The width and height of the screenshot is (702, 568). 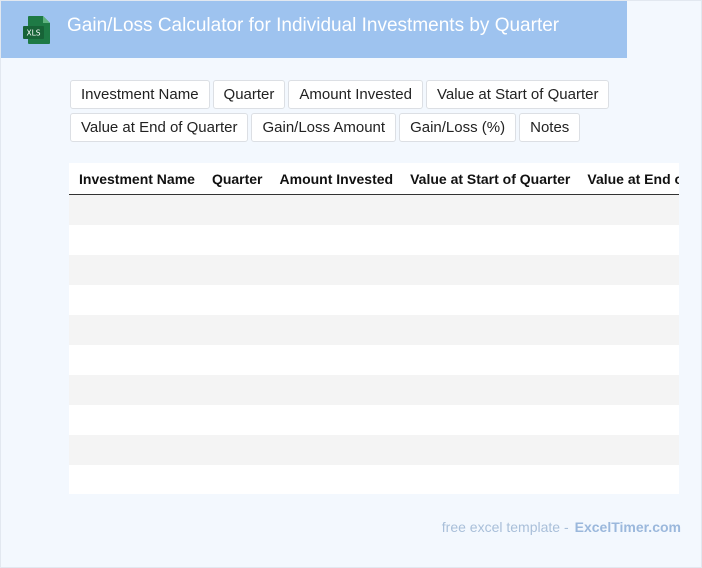 I want to click on field-chip: Value at End of Quarter, so click(x=159, y=127).